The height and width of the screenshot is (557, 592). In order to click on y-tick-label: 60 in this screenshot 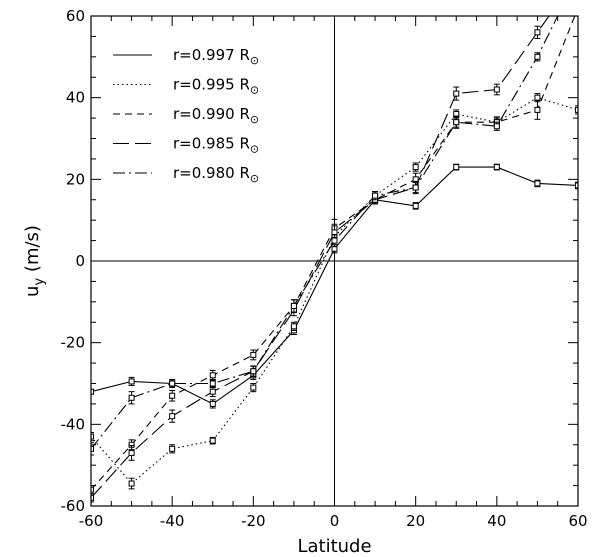, I will do `click(75, 16)`.